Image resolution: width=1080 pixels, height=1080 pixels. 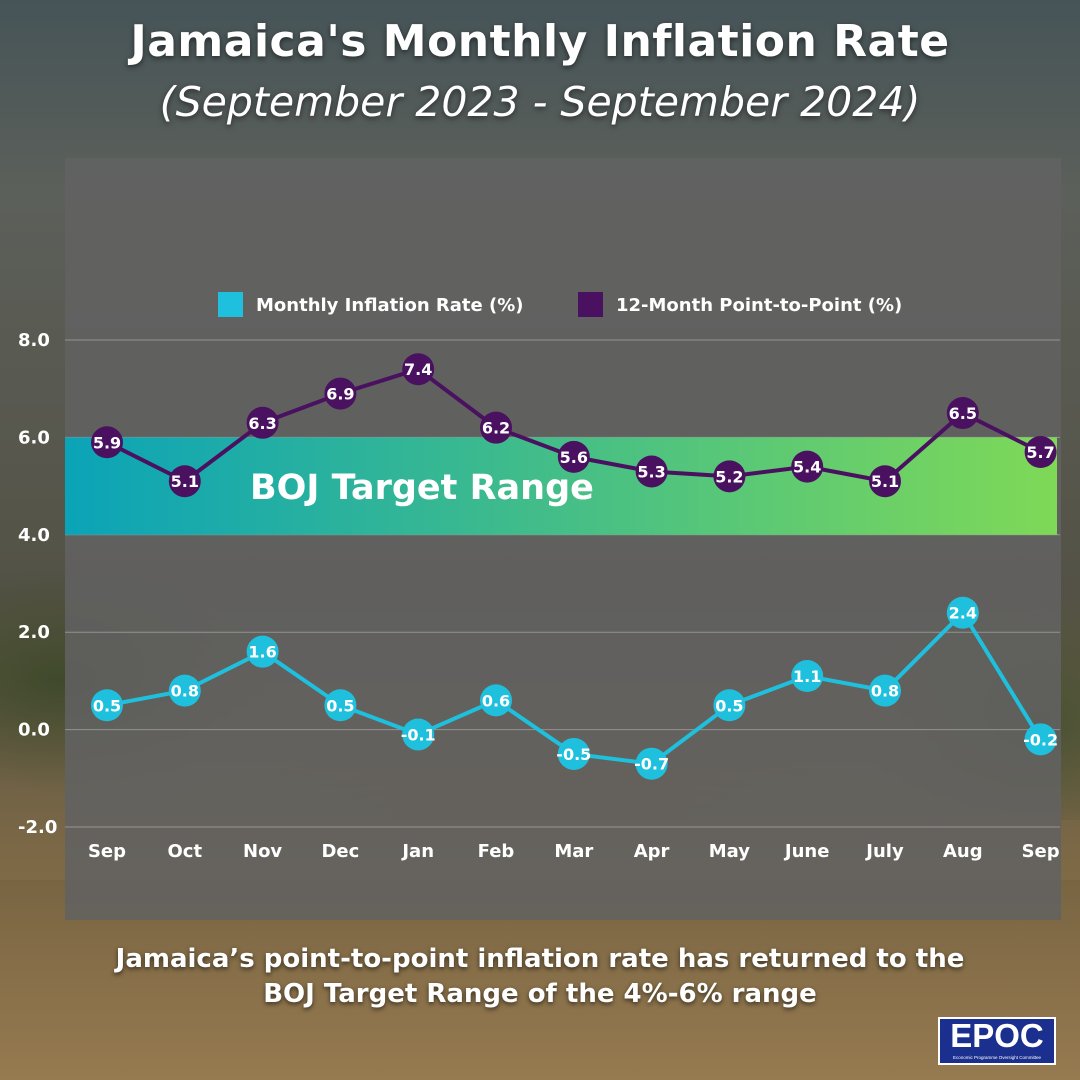 What do you see at coordinates (496, 851) in the screenshot?
I see `x-tick-label: Feb` at bounding box center [496, 851].